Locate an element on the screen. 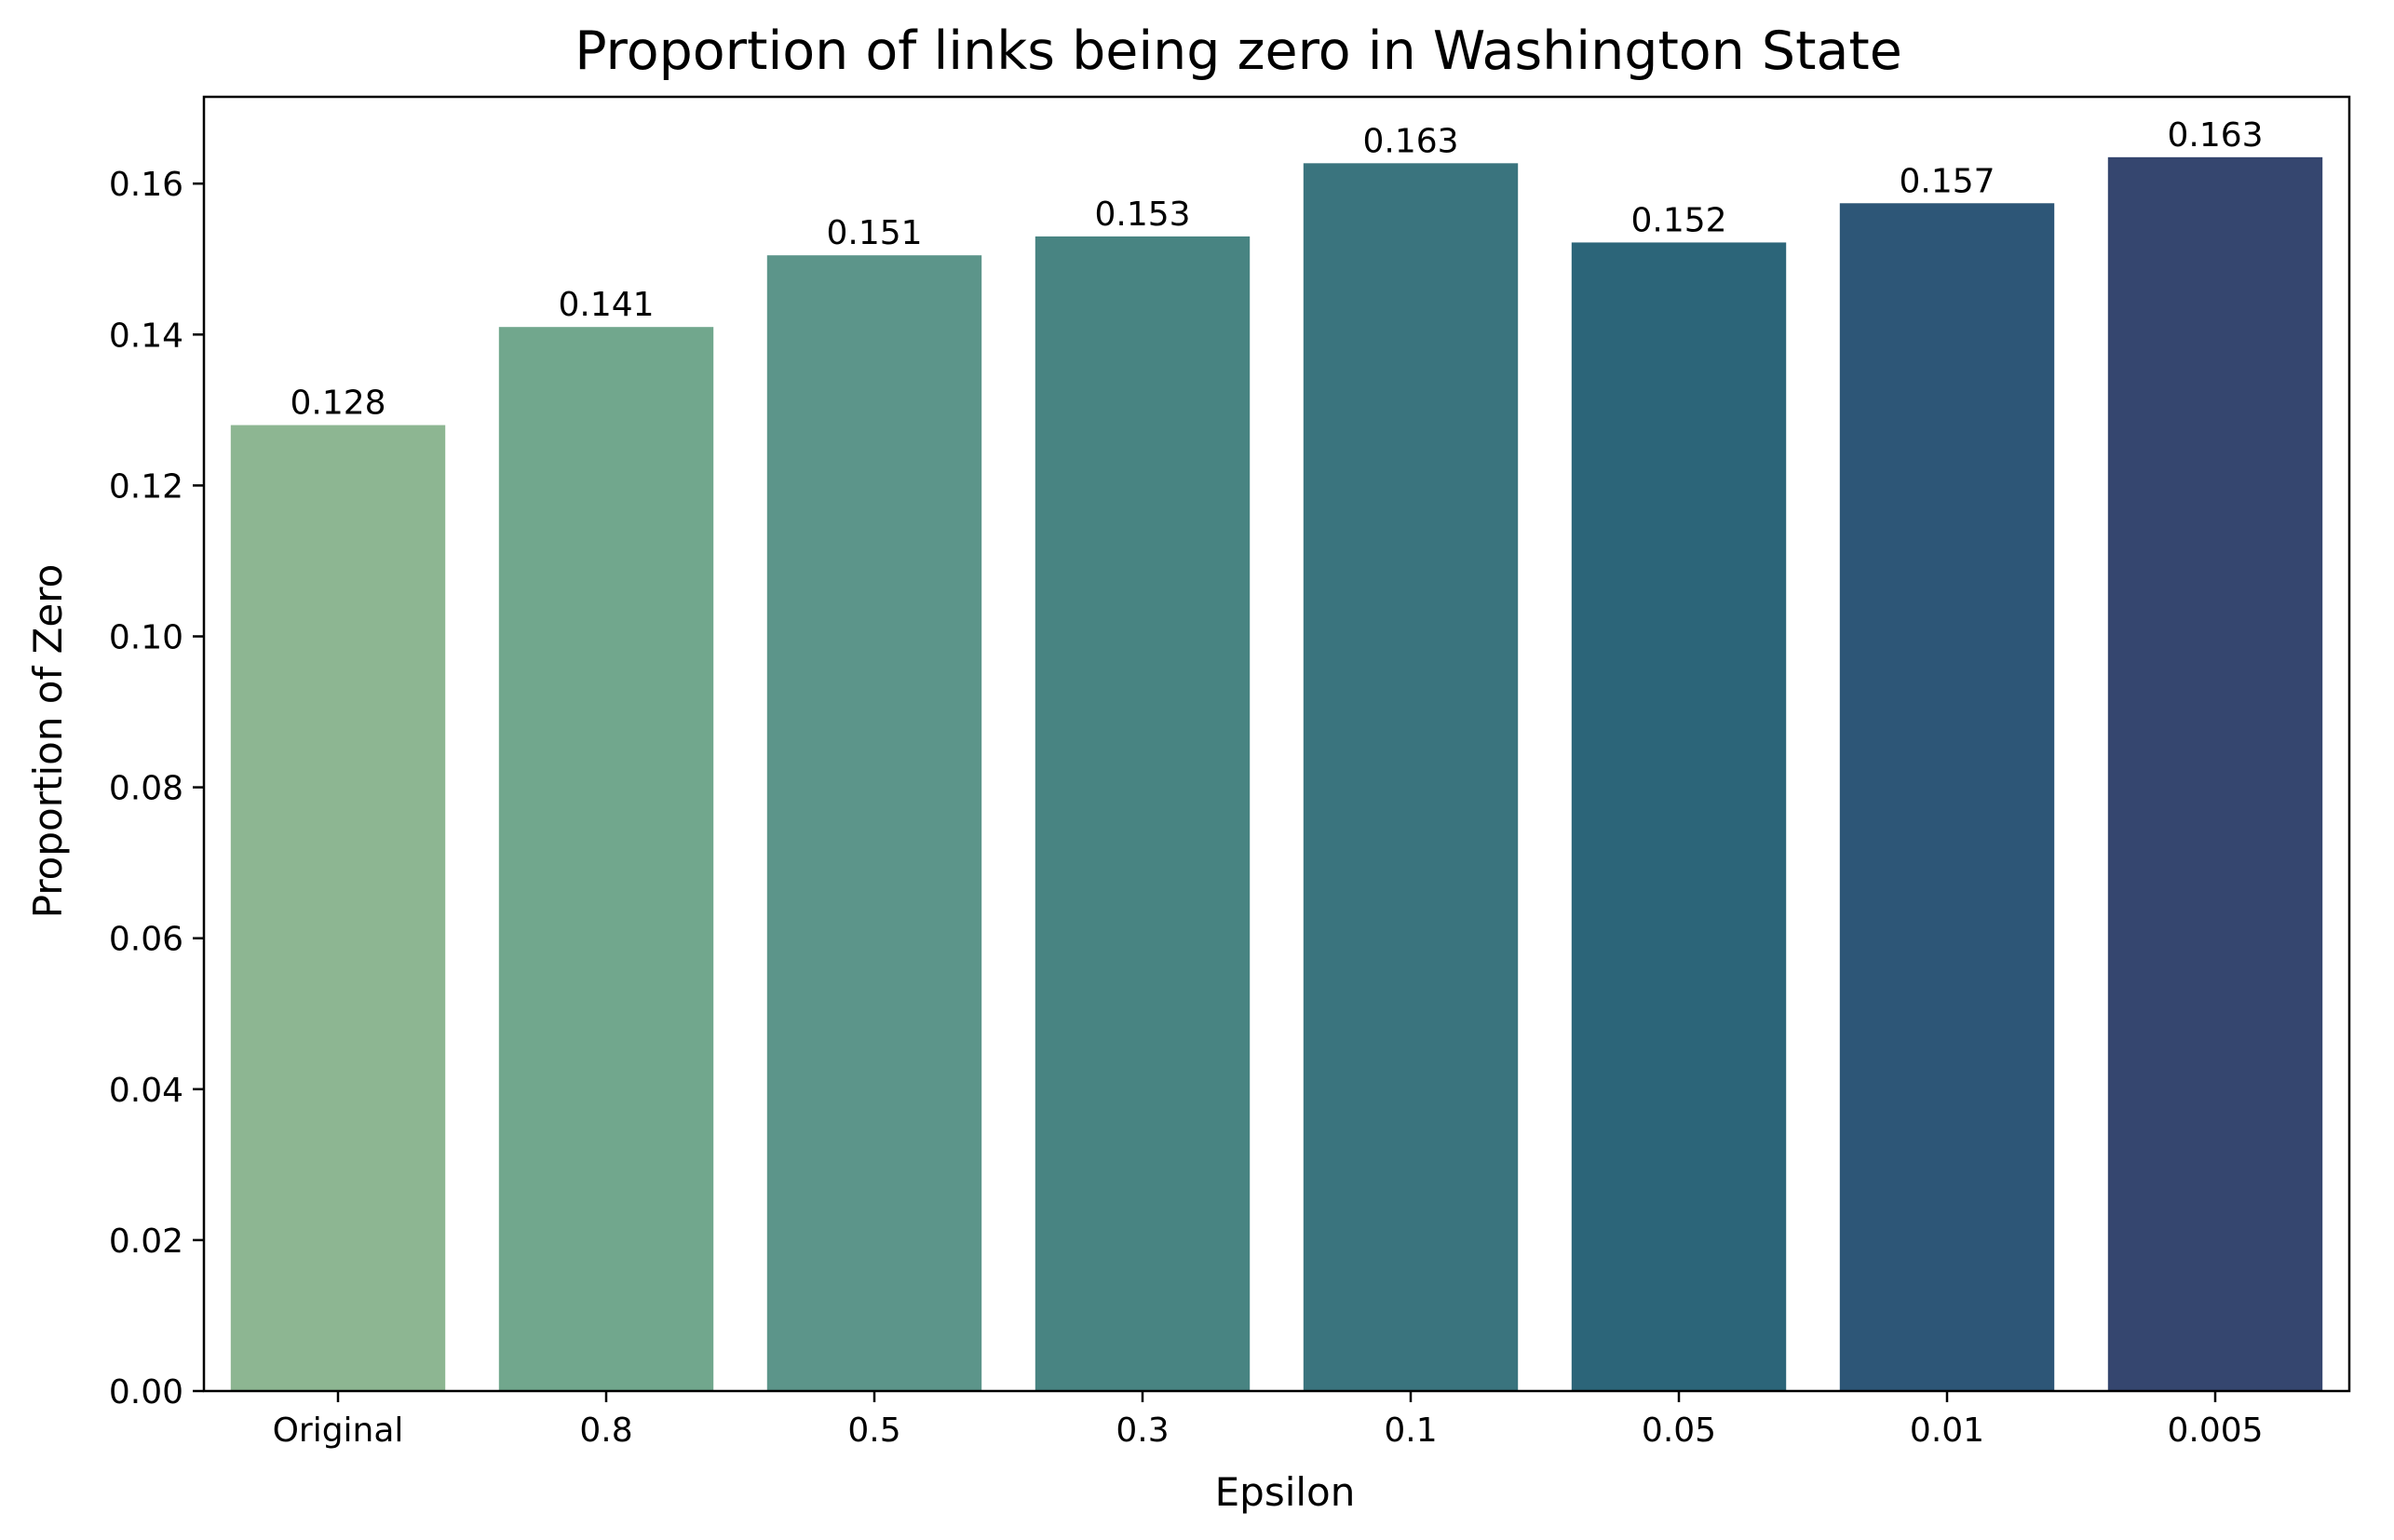  y-tick-label: 0.02 is located at coordinates (146, 1242).